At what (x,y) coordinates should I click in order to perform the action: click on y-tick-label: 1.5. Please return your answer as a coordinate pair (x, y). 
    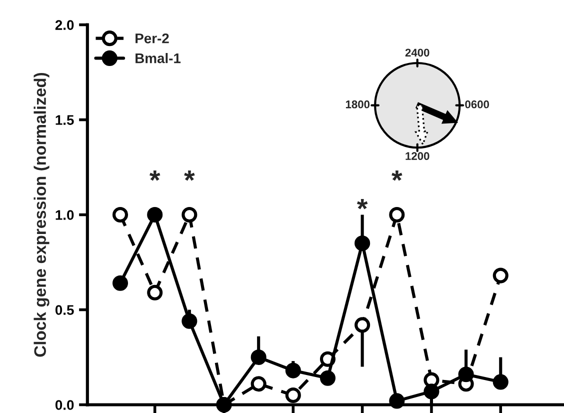
    Looking at the image, I should click on (65, 120).